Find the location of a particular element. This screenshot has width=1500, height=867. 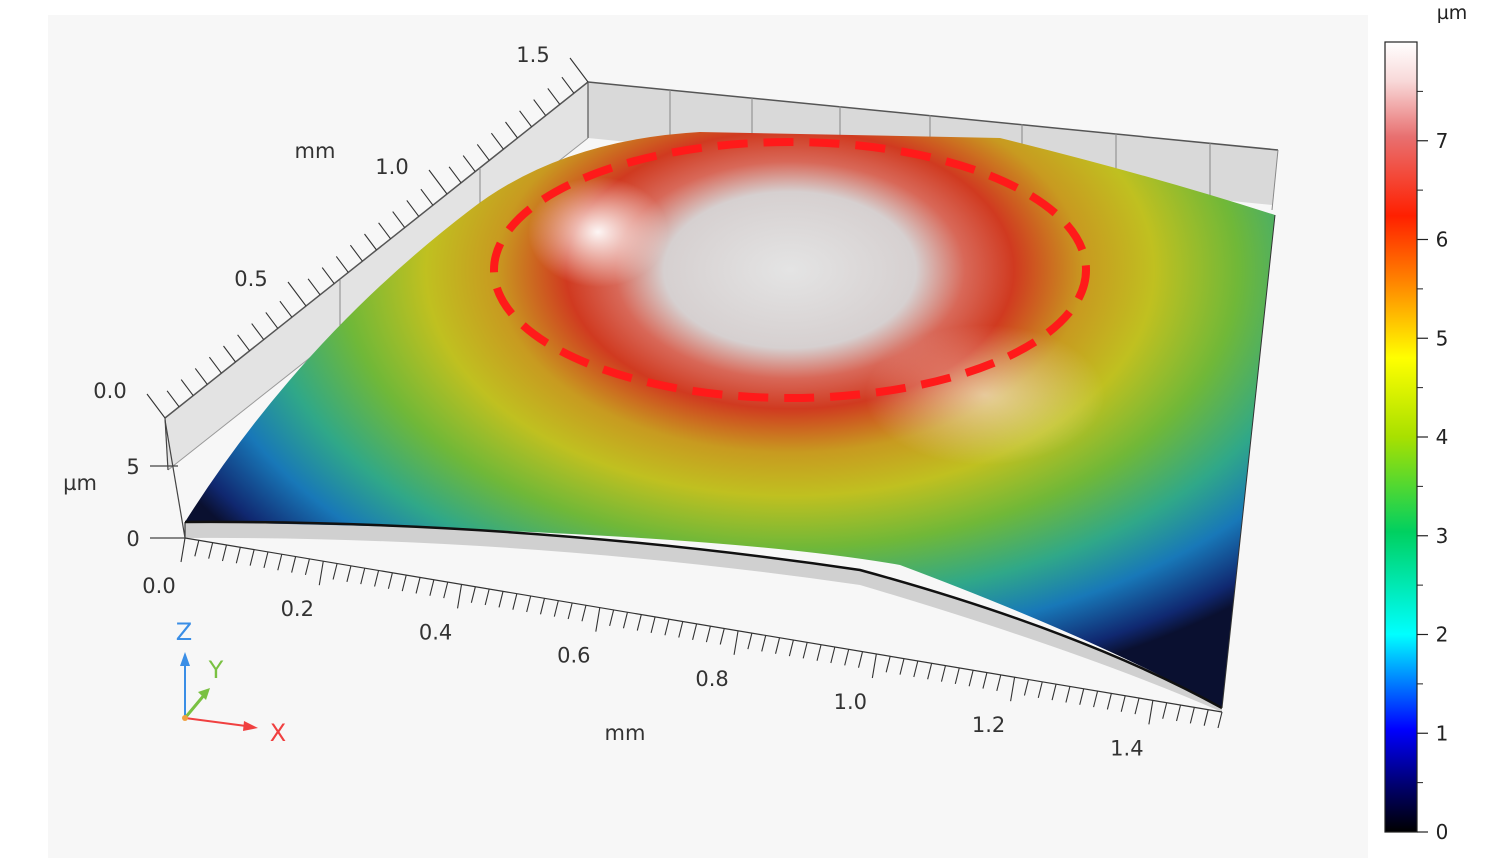

triad-x-label: X is located at coordinates (278, 733).